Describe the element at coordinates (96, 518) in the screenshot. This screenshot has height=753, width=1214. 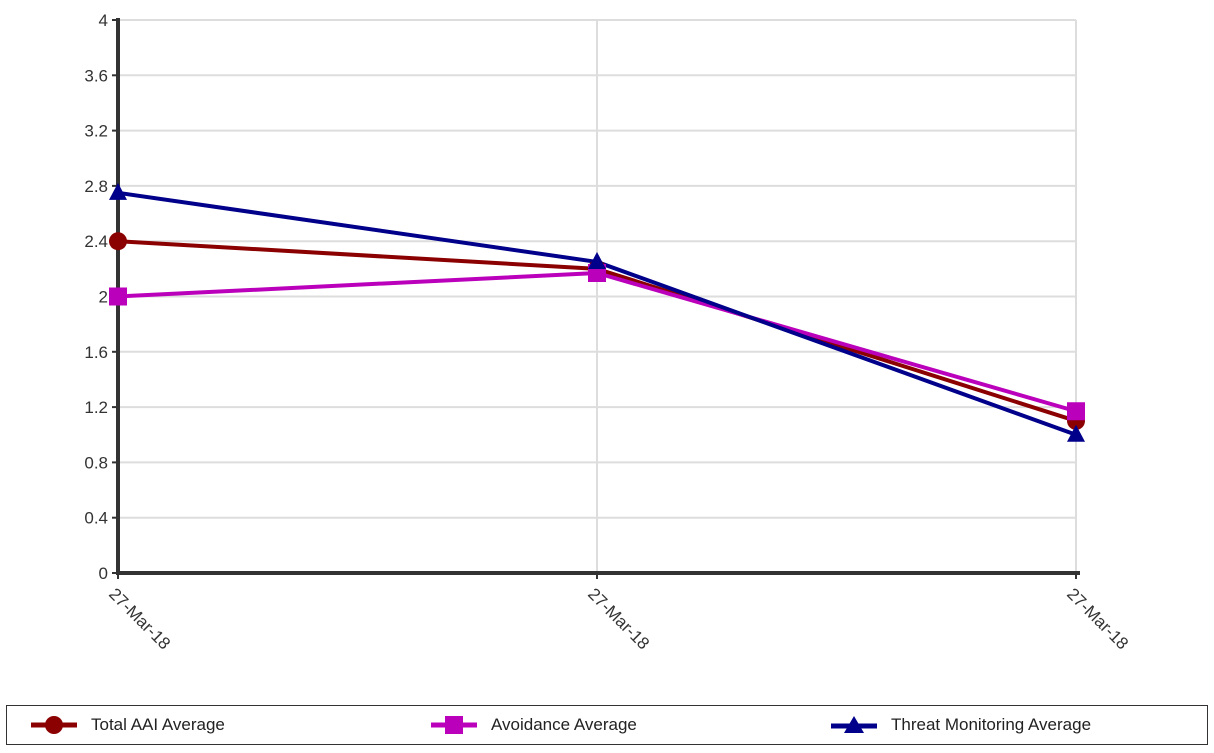
I see `y-tick-label: 0.4` at that location.